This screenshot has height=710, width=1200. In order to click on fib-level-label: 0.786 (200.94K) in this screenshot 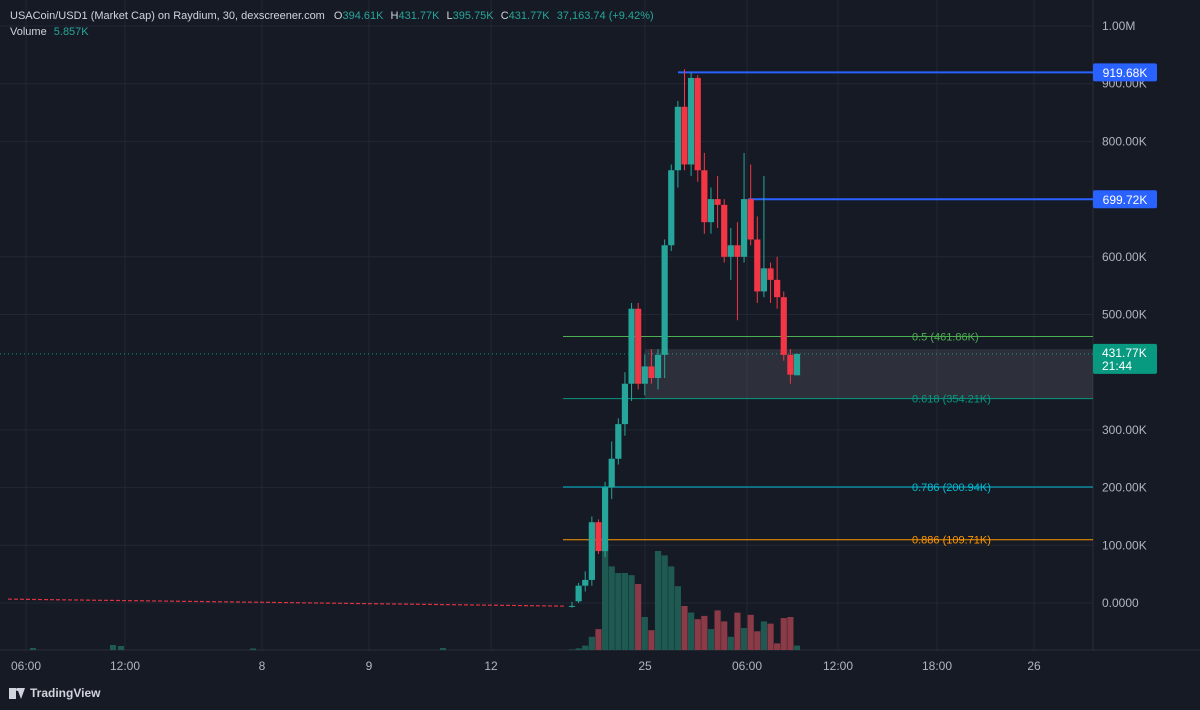, I will do `click(951, 488)`.